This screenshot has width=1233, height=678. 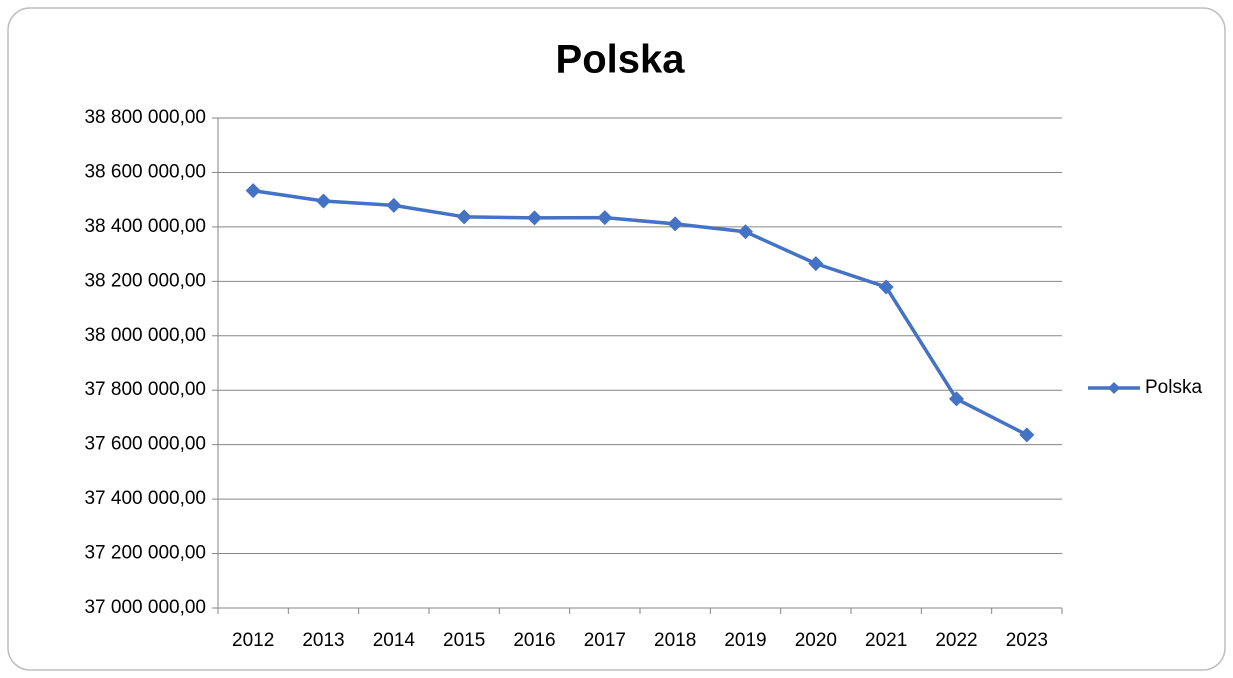 What do you see at coordinates (621, 60) in the screenshot?
I see `chart-title: Polska` at bounding box center [621, 60].